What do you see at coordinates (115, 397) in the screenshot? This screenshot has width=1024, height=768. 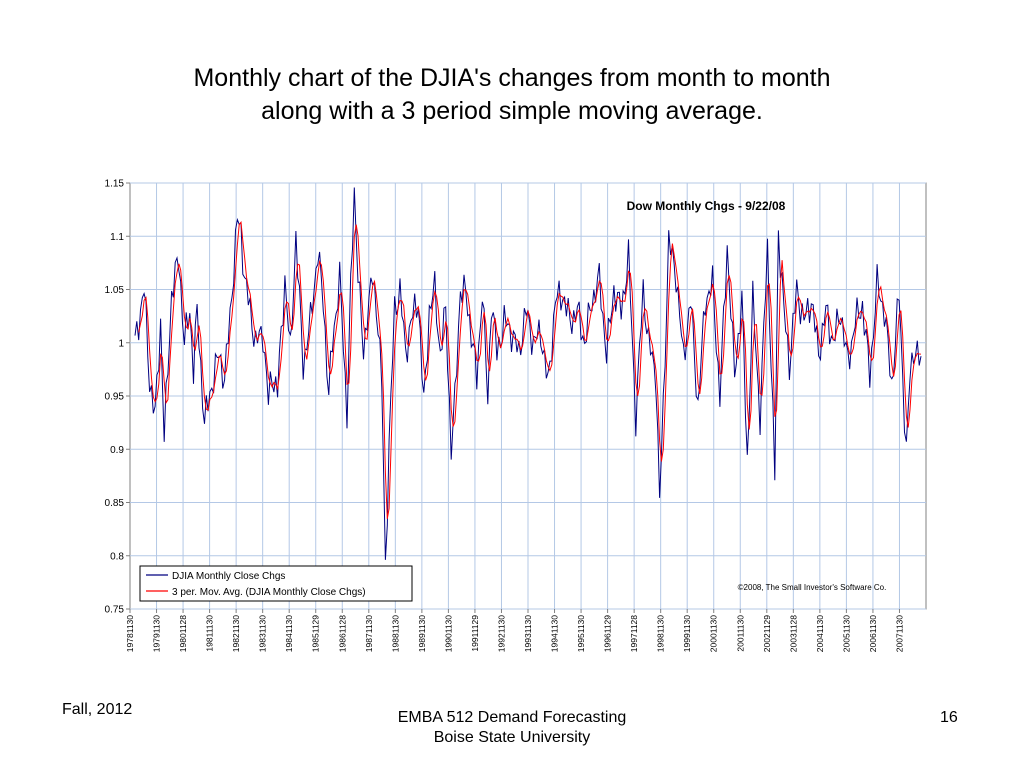 I see `y-tick-label: 0.95` at bounding box center [115, 397].